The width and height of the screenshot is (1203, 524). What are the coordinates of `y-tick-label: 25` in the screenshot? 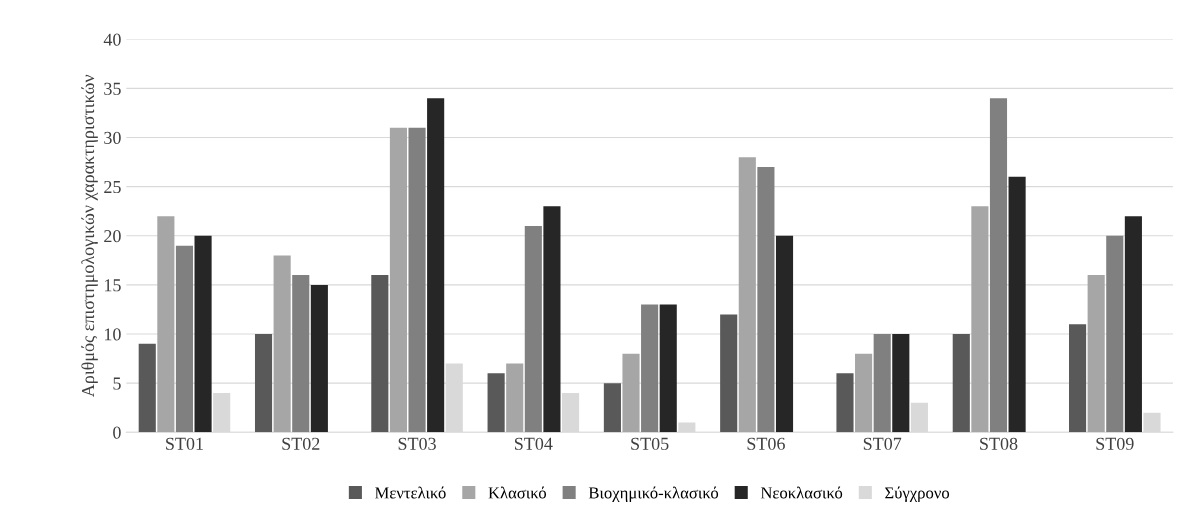 It's located at (112, 187).